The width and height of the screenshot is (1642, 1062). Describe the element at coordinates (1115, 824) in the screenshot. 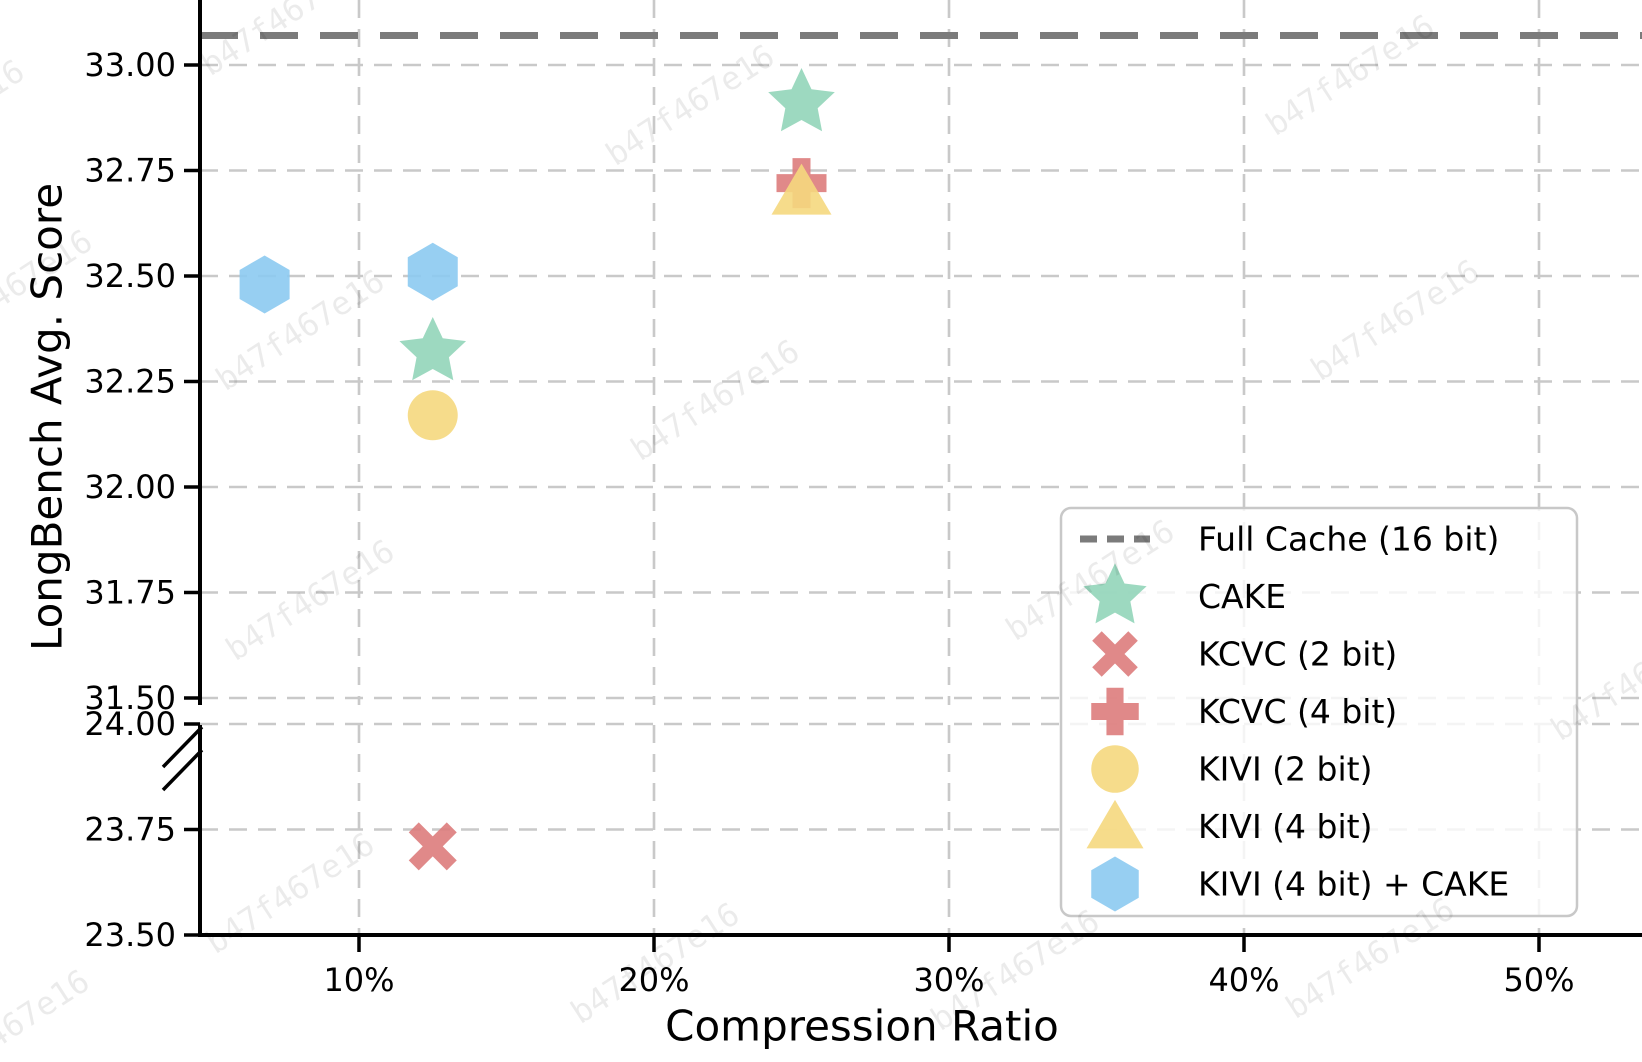

I see `legend-marker-kivi-4-bit` at that location.